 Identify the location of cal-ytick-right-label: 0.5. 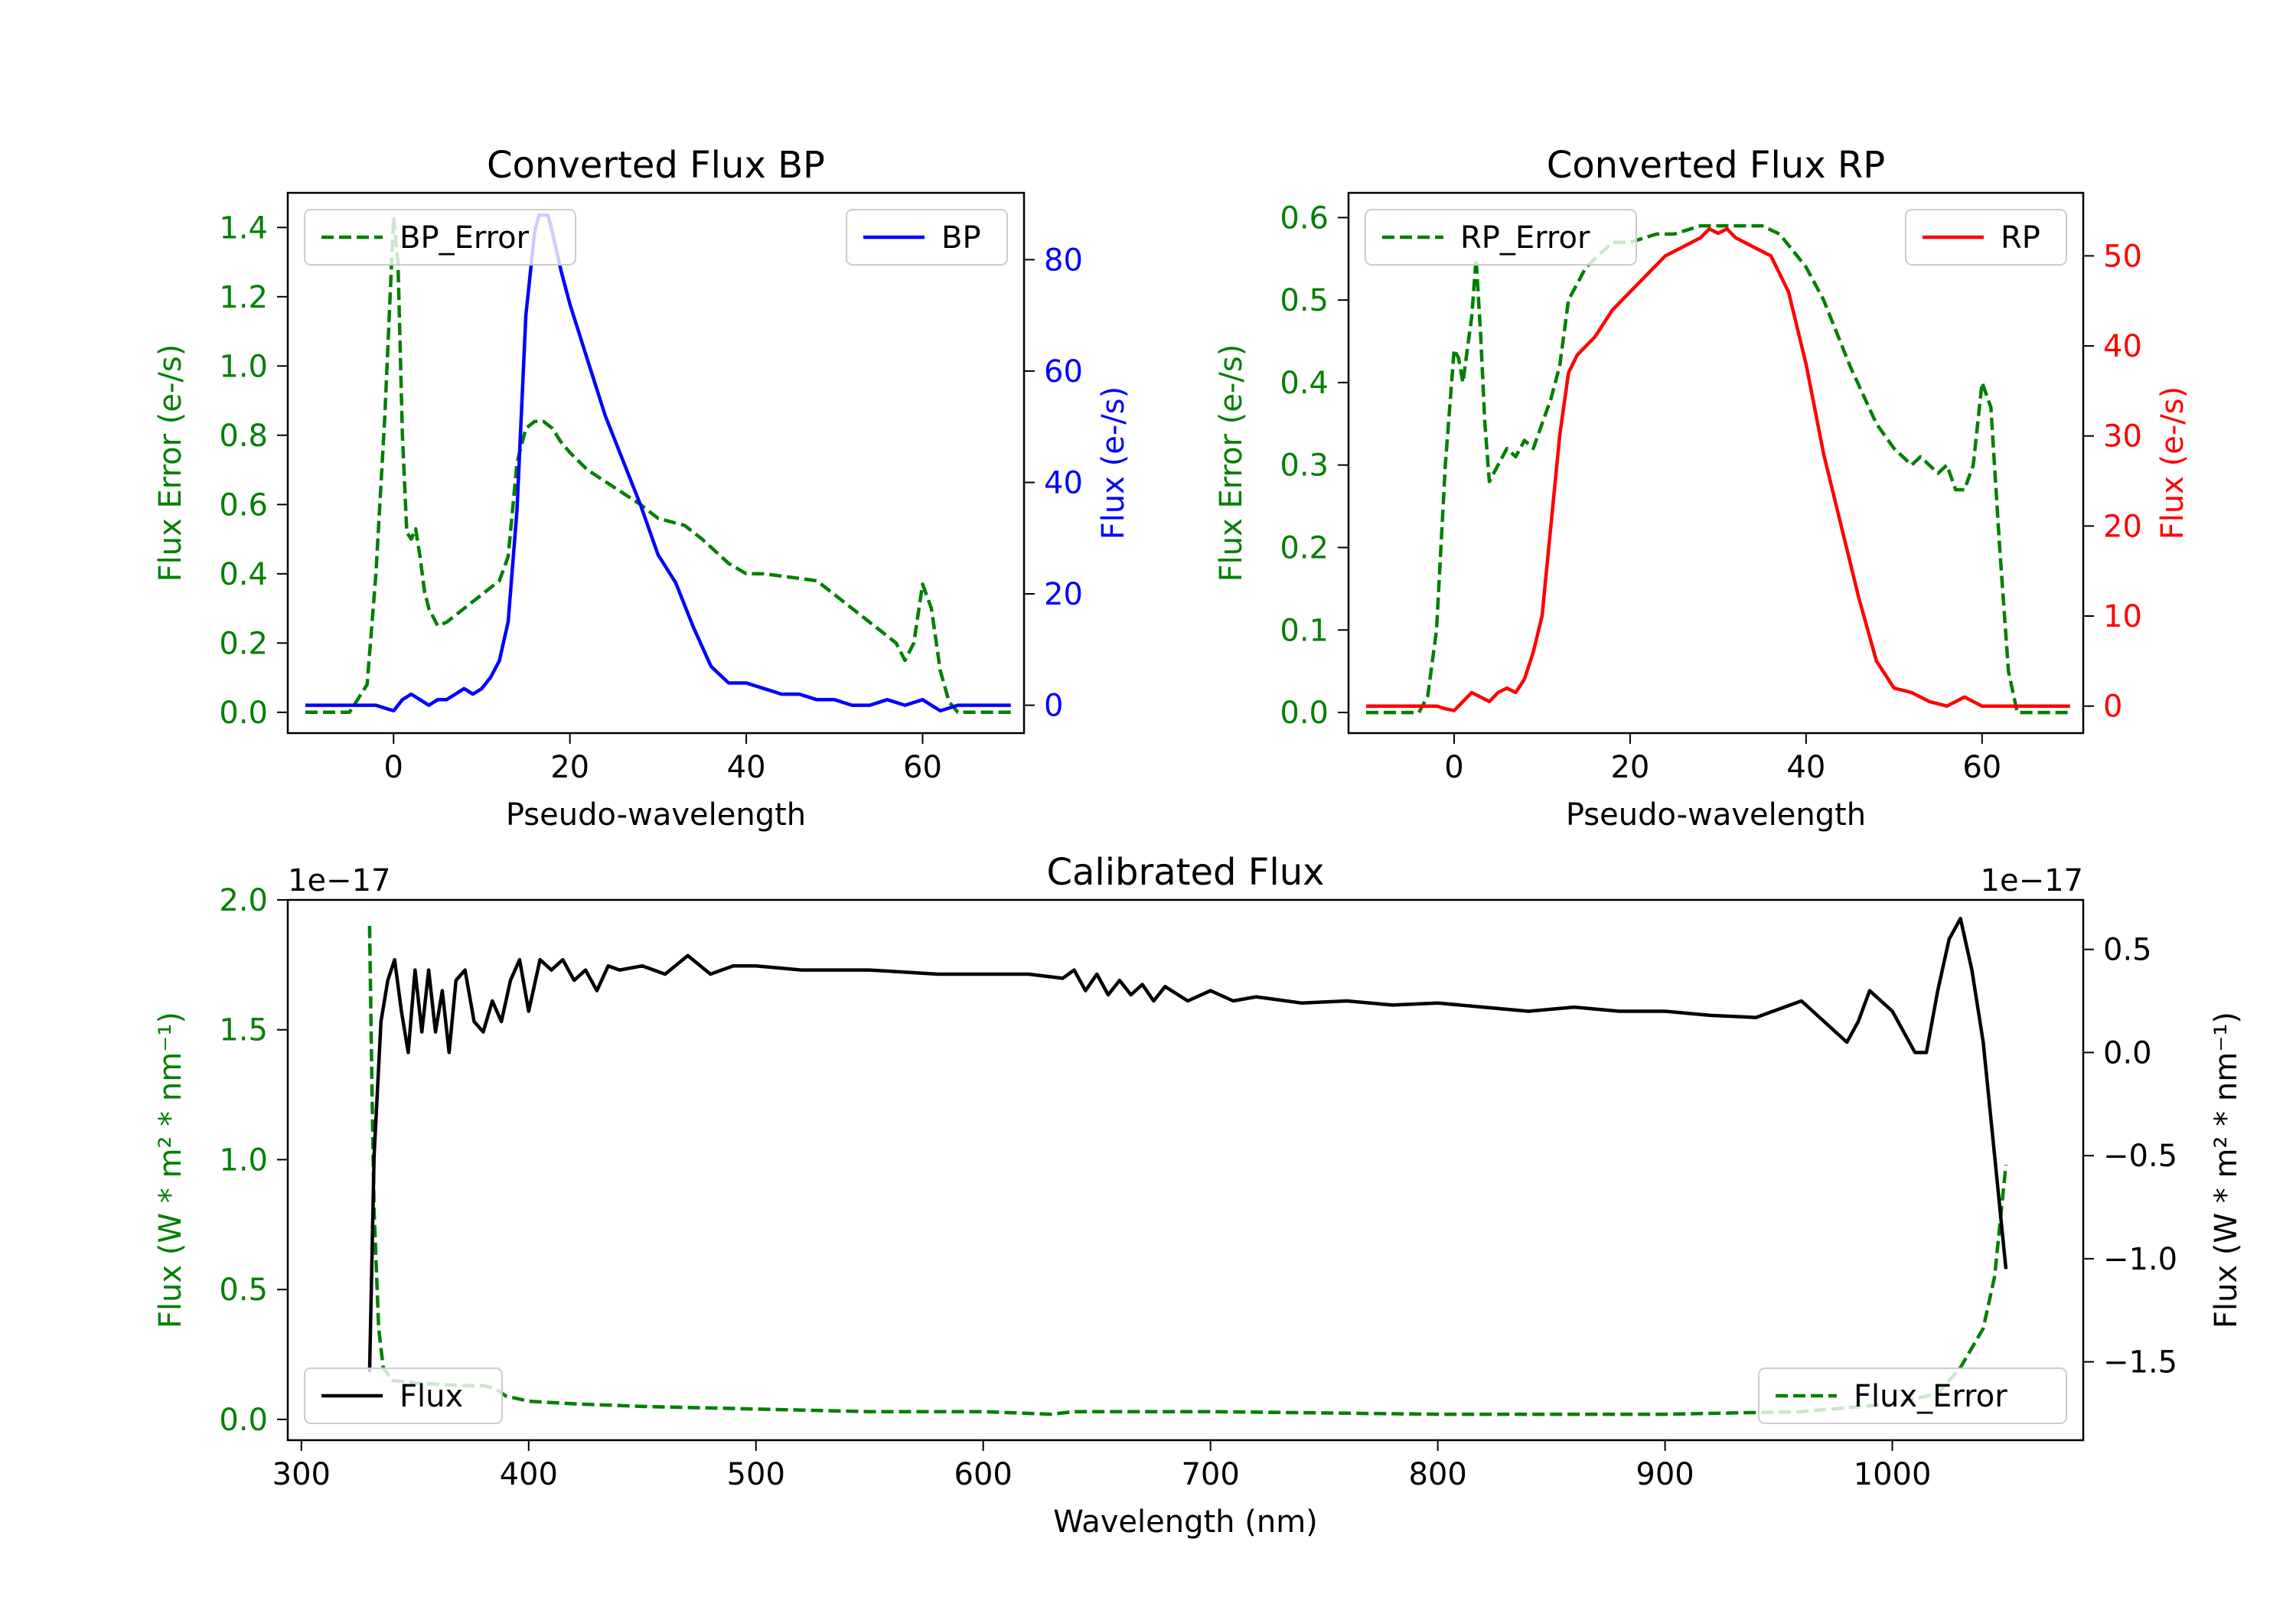
(2127, 950).